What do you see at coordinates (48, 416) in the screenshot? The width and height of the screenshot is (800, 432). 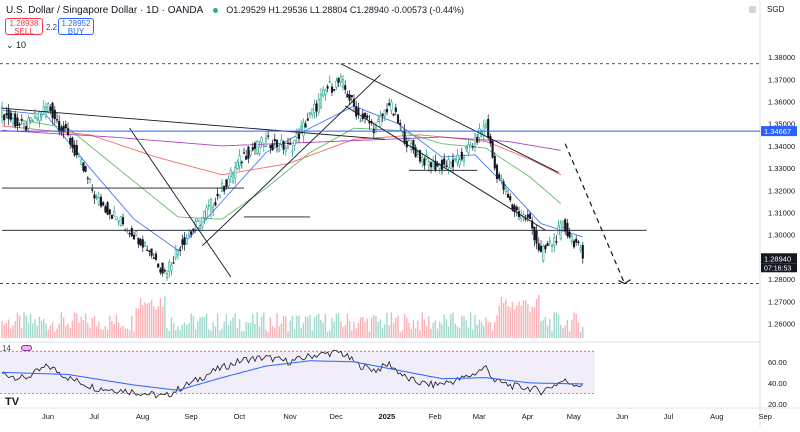 I see `x-tick-label: Jun` at bounding box center [48, 416].